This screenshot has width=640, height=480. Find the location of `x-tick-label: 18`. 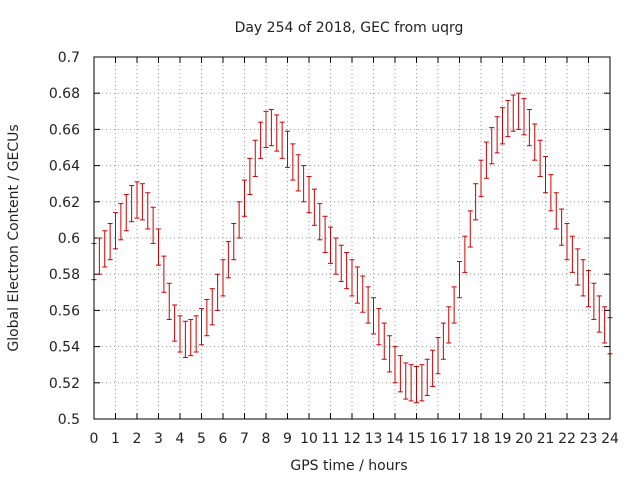

x-tick-label: 18 is located at coordinates (481, 439).